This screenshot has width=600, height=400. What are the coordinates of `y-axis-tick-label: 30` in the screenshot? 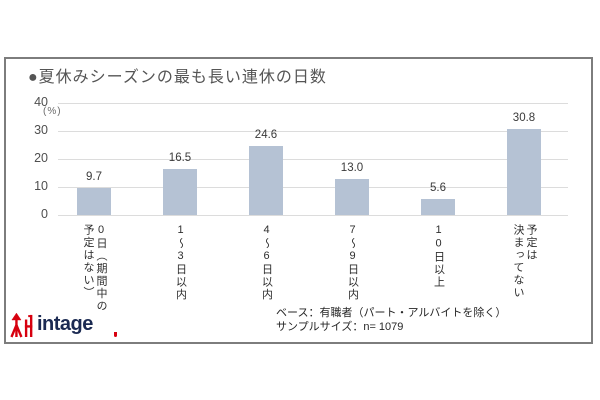 It's located at (41, 130).